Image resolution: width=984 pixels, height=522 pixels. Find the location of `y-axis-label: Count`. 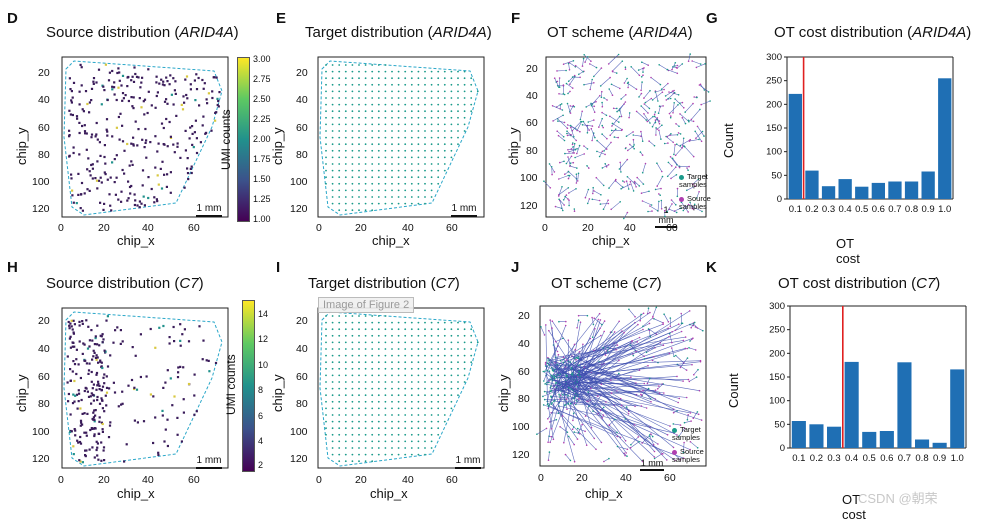

y-axis-label: Count is located at coordinates (733, 390).